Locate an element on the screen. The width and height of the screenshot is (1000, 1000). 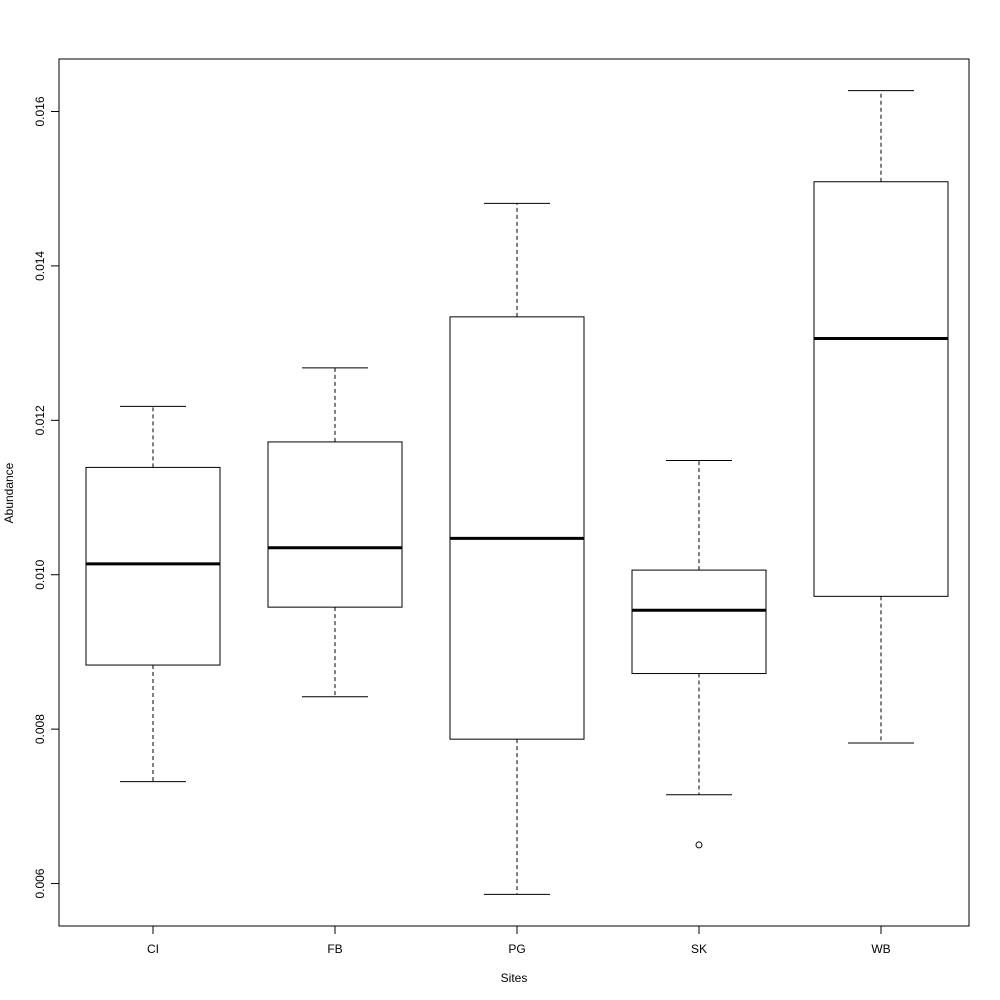
x-tick-label: FB is located at coordinates (334, 949).